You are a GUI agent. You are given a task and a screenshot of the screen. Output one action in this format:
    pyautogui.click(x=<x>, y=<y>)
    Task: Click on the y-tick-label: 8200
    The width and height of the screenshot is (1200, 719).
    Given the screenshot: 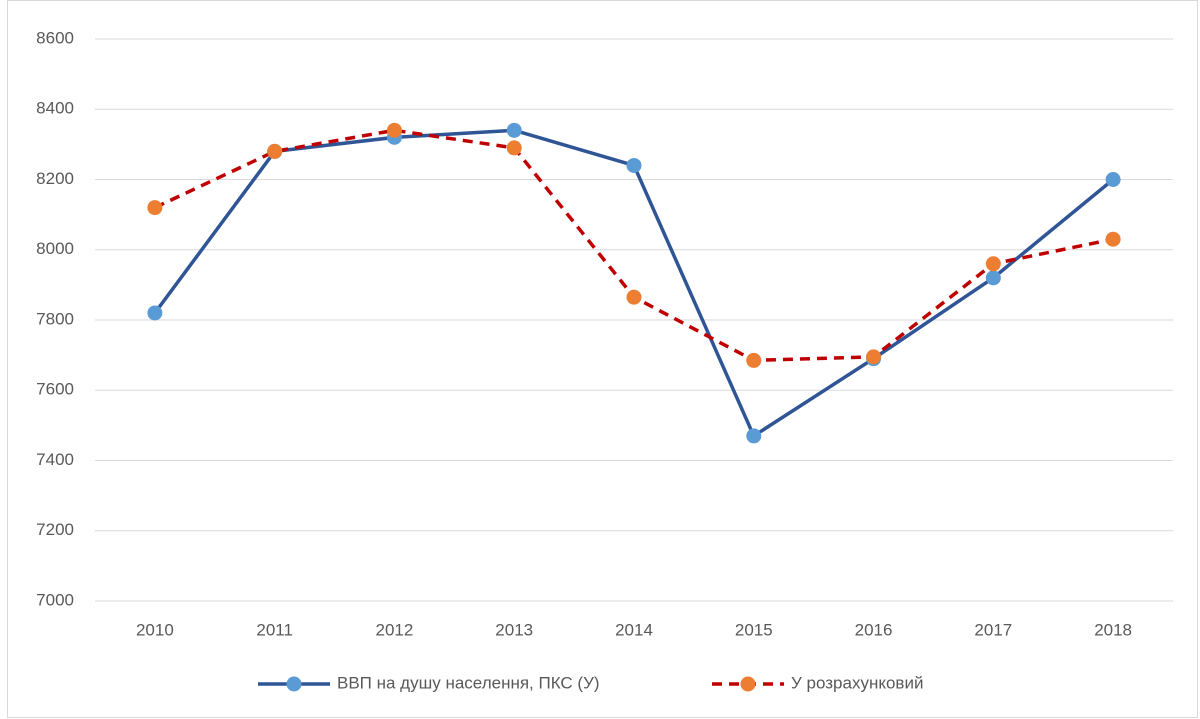 What is the action you would take?
    pyautogui.click(x=55, y=178)
    